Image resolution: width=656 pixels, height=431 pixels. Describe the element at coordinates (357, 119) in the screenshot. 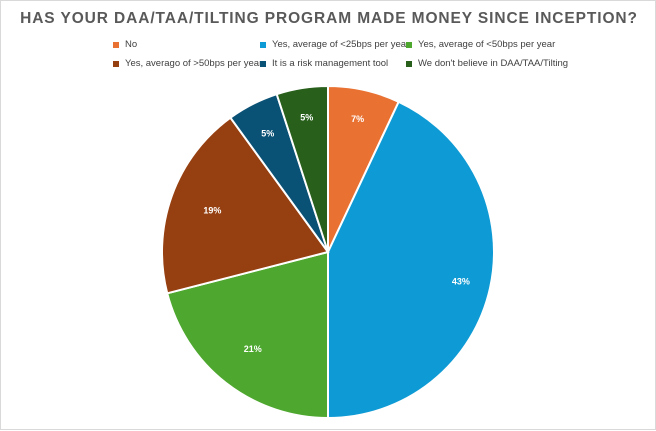

I see `data-label-no: 7%` at that location.